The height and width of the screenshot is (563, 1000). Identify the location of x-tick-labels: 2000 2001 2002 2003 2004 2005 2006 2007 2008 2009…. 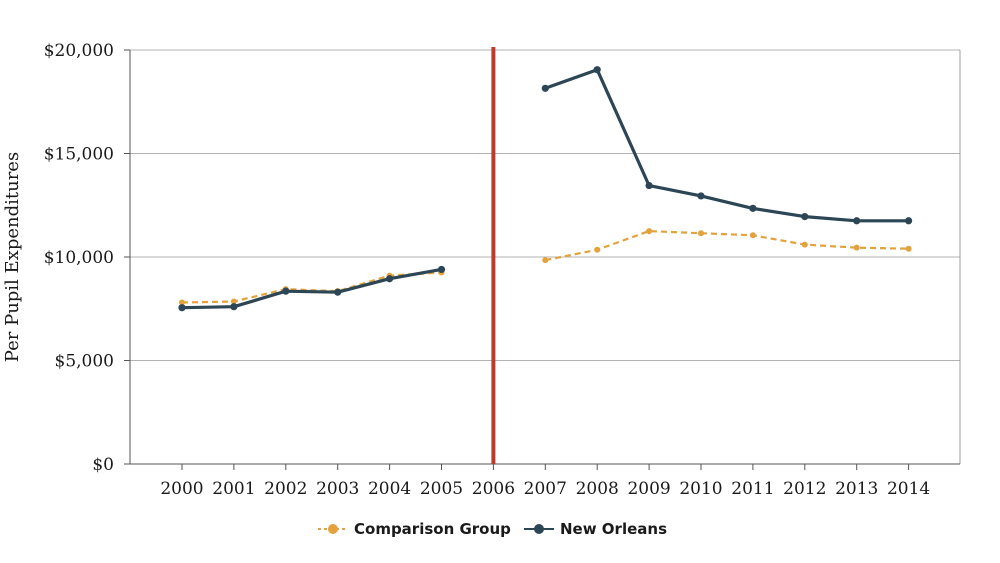
(545, 489).